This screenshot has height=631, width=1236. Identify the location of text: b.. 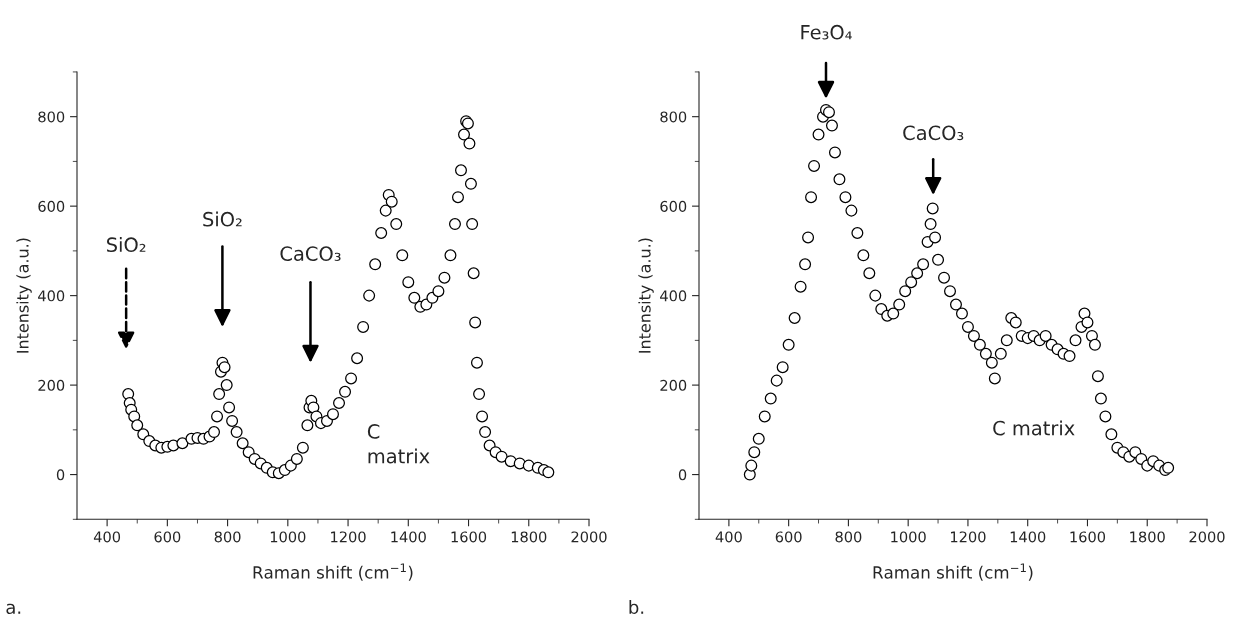
(636, 607).